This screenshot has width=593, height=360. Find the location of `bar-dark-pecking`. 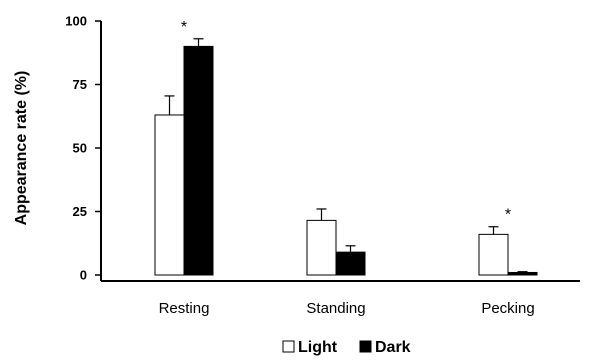

bar-dark-pecking is located at coordinates (522, 273).